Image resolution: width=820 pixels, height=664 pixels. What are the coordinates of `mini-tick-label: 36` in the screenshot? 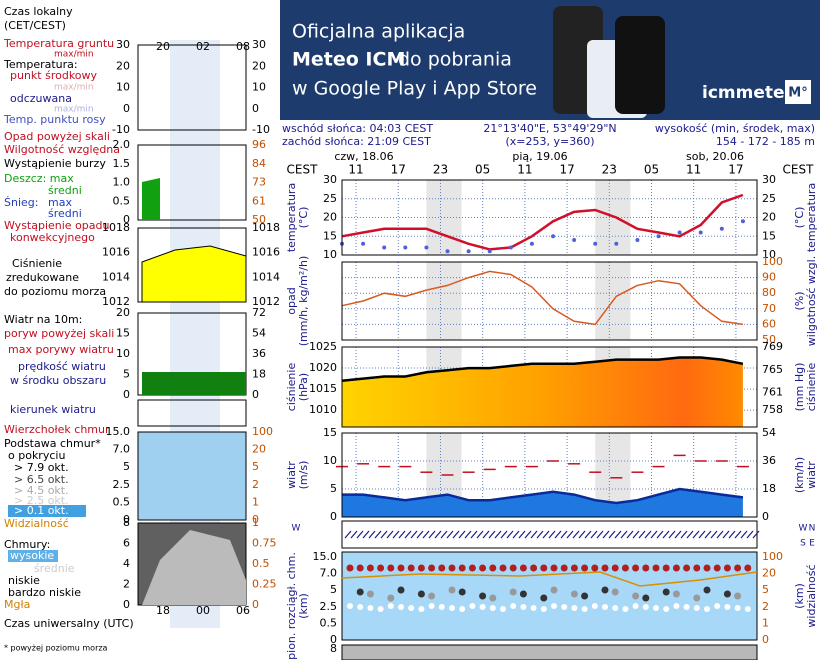 It's located at (259, 353).